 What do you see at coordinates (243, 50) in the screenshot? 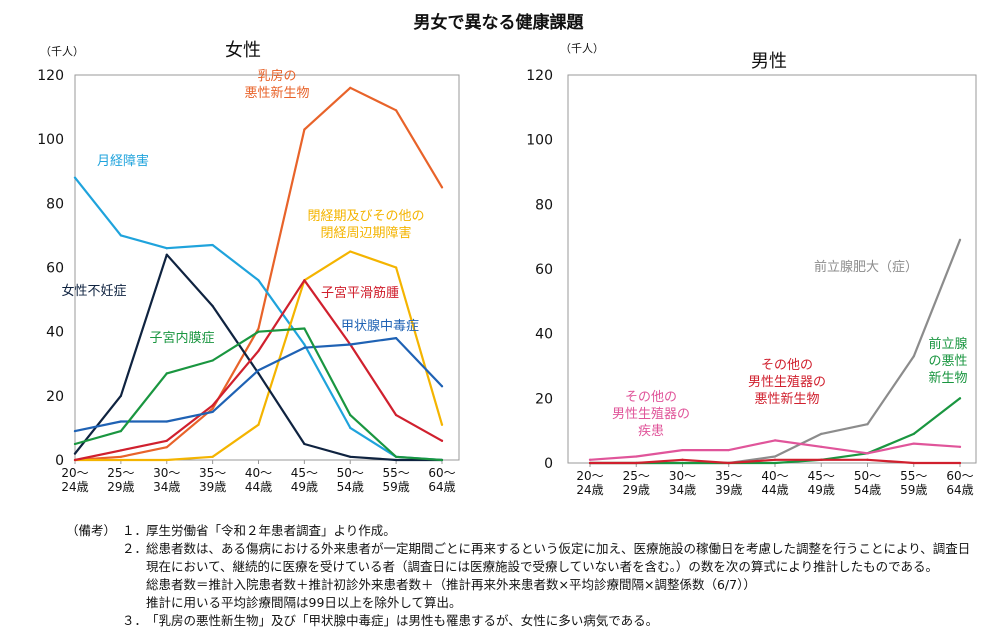
I see `chart-title: 女性` at bounding box center [243, 50].